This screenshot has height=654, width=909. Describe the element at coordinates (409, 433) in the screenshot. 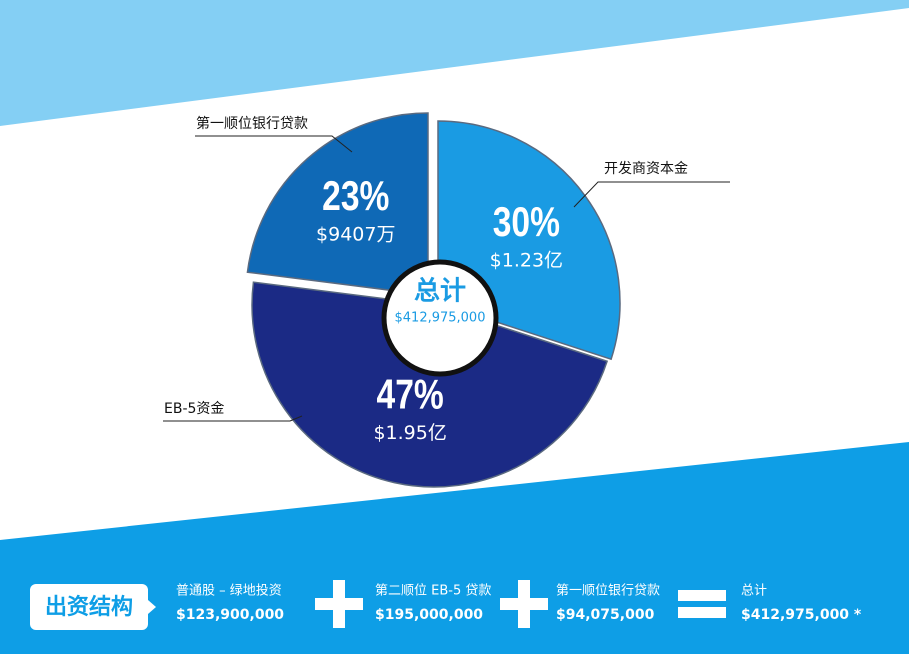

I see `slice-amount: $1.95亿` at that location.